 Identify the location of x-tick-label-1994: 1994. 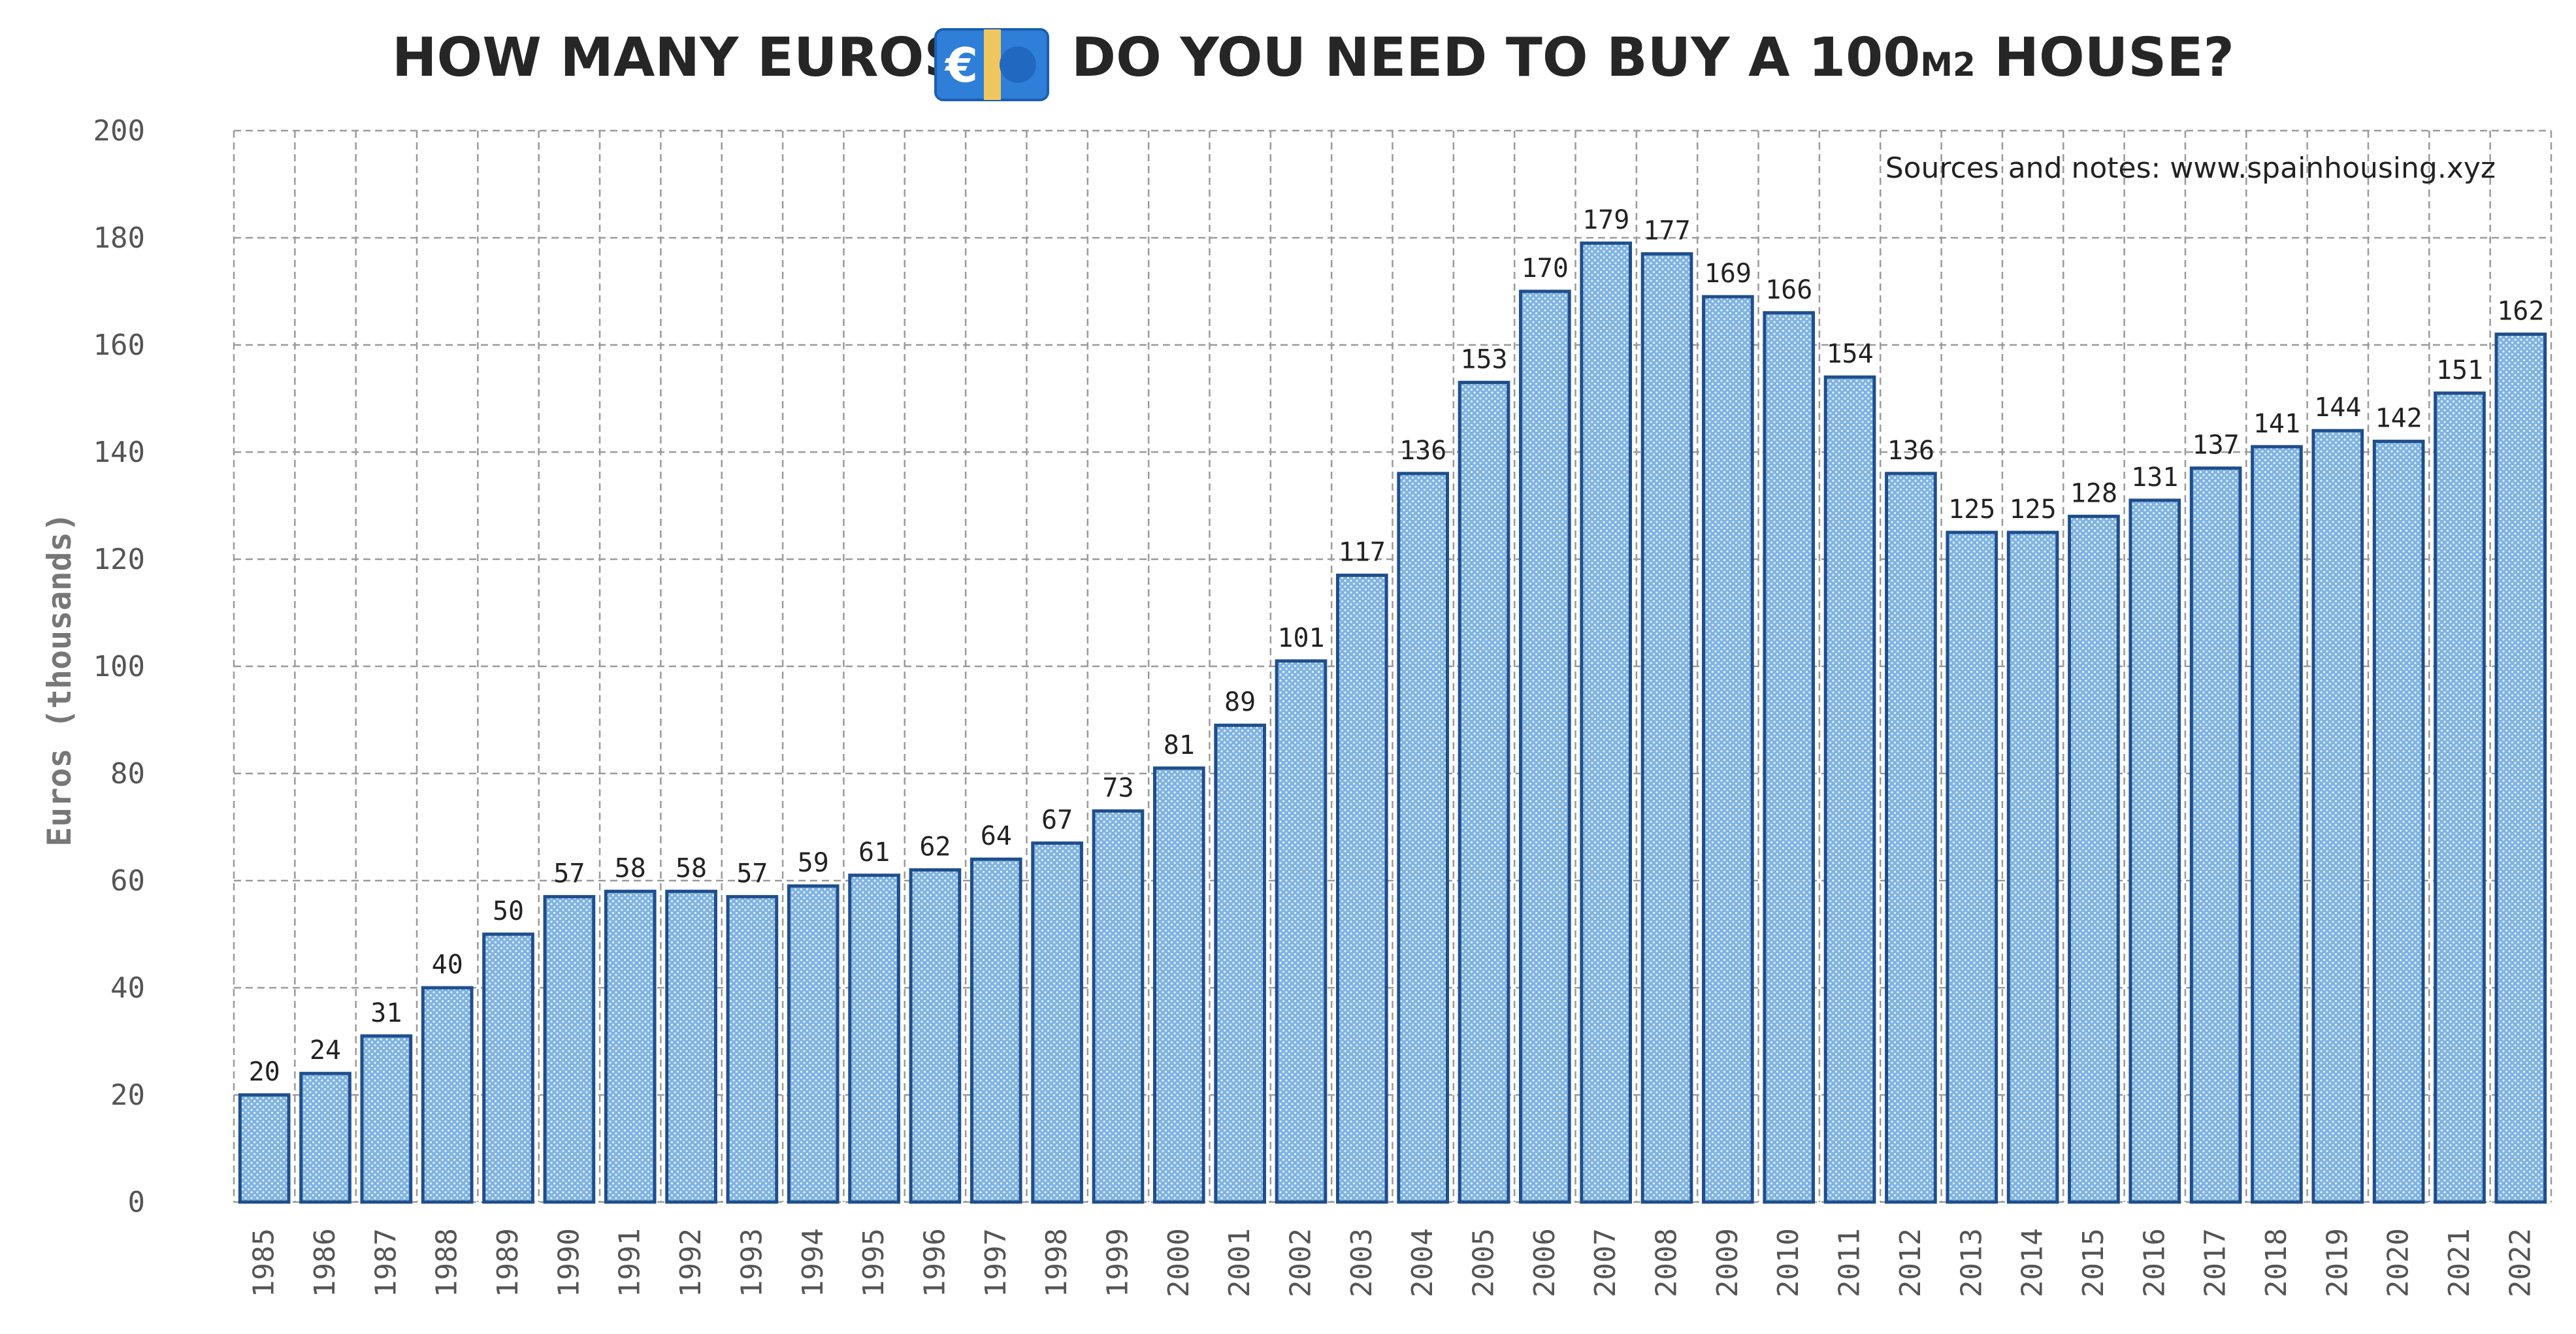
(813, 1262).